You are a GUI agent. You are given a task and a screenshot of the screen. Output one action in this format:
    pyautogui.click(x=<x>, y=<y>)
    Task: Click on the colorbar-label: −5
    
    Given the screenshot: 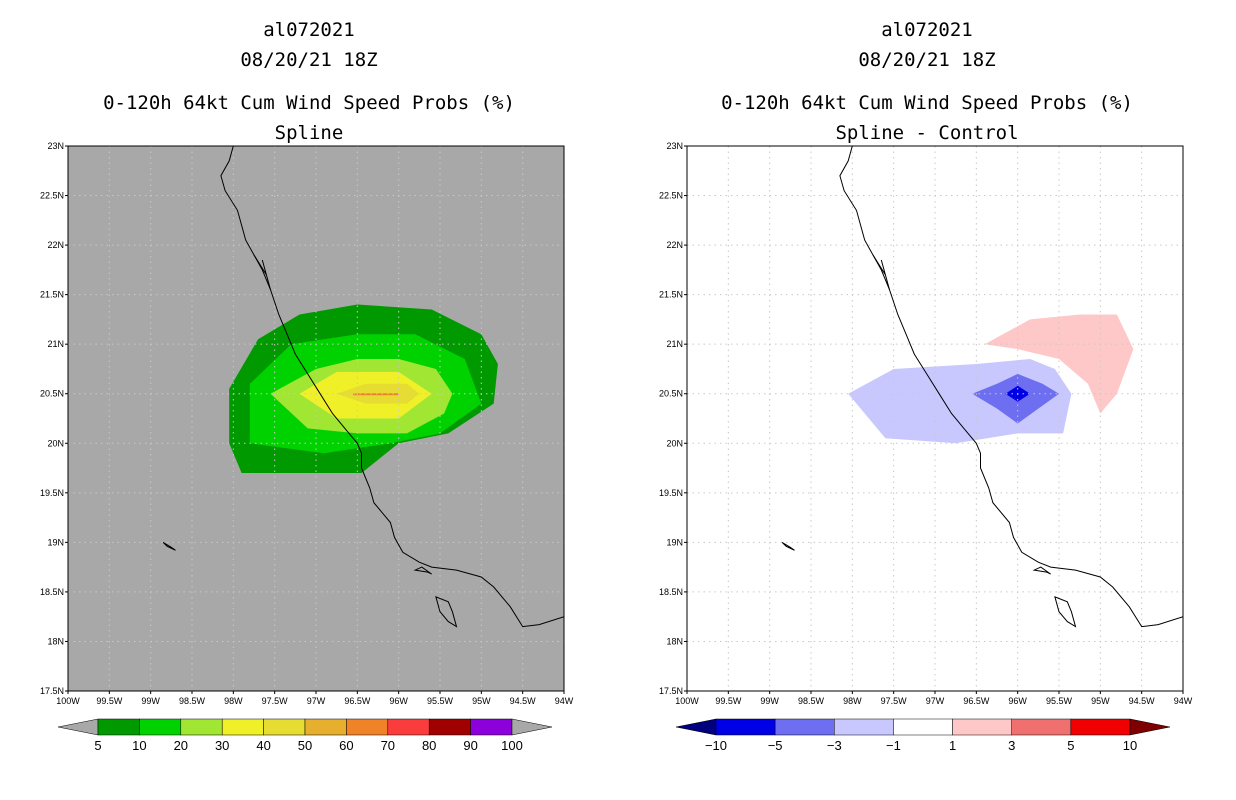 What is the action you would take?
    pyautogui.click(x=775, y=745)
    